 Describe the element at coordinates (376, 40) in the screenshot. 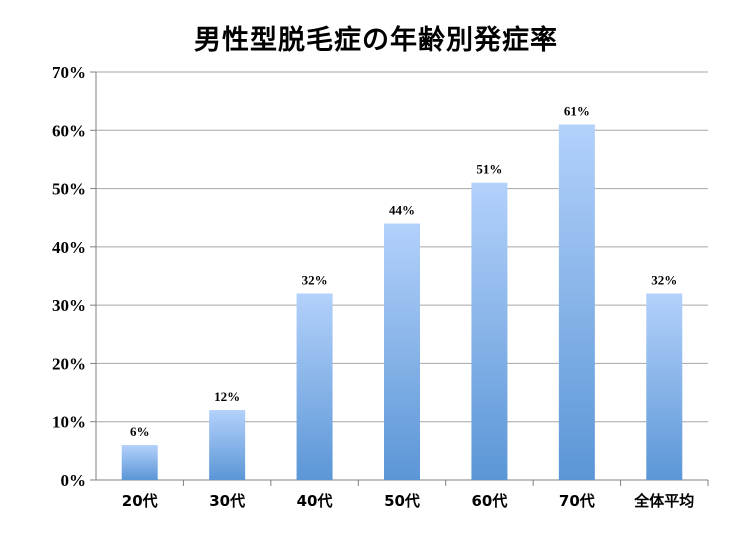

I see `chart-title: 男性型脱毛症の年齢別発症率` at that location.